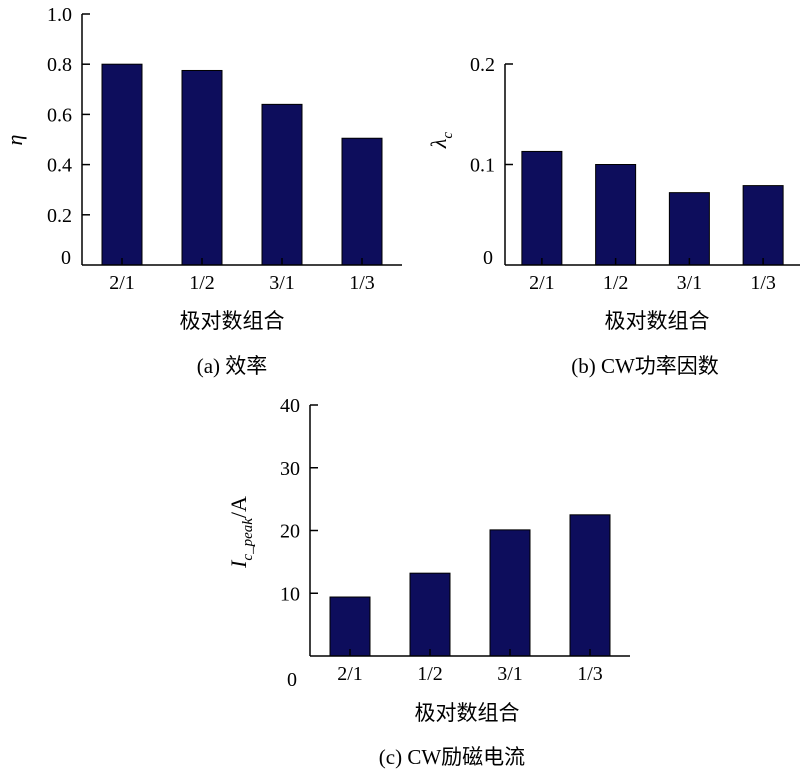 The height and width of the screenshot is (777, 800). Describe the element at coordinates (290, 469) in the screenshot. I see `y-tick-label: 30` at that location.